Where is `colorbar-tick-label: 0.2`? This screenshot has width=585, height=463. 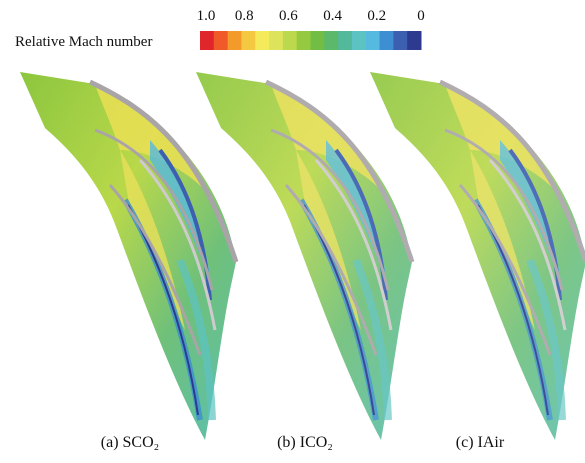
colorbar-tick-label: 0.2 is located at coordinates (376, 16).